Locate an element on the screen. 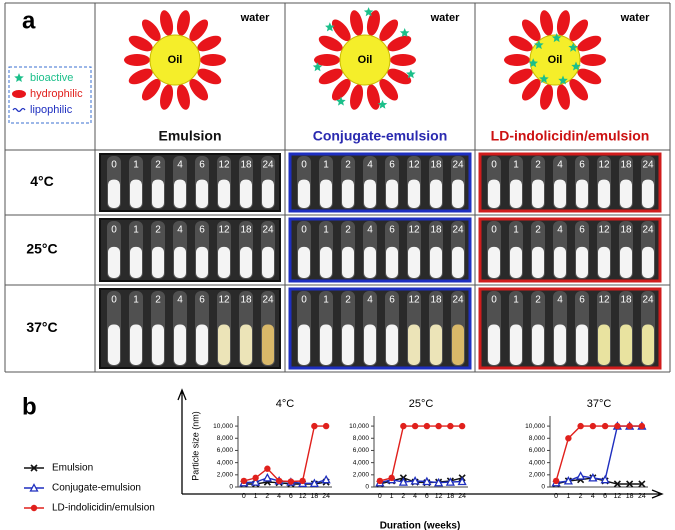 The image size is (675, 530). y-tick-label: 2,000 is located at coordinates (225, 475).